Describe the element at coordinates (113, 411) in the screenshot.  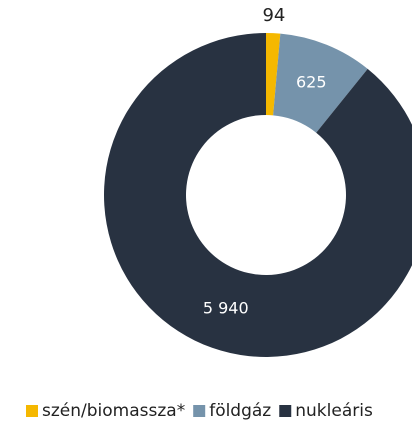
I see `legend-label: szén/biomassza*` at that location.